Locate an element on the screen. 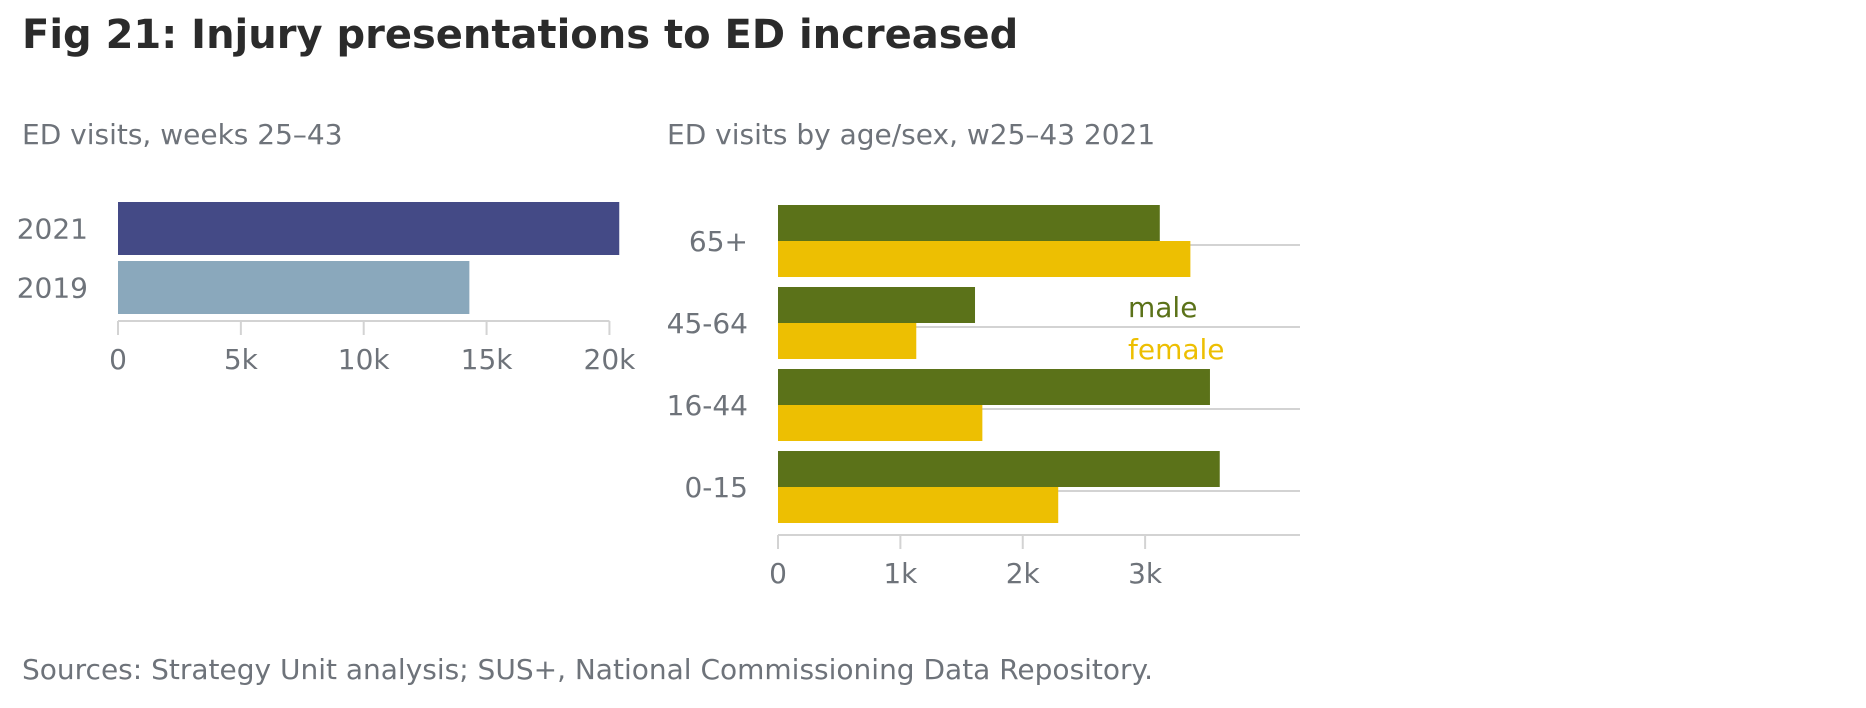 This screenshot has height=708, width=1866. left-x-tick-label-15k: 15k is located at coordinates (487, 359).